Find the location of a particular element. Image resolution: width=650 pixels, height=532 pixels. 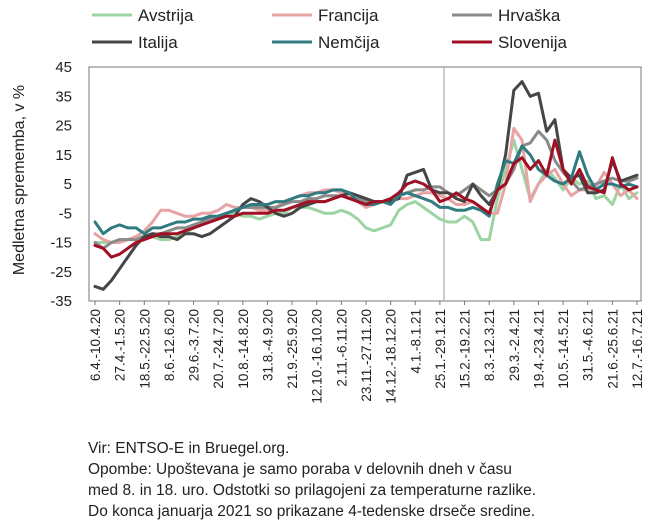

x-tick-label: 12.7.-16.7.21 is located at coordinates (637, 349).